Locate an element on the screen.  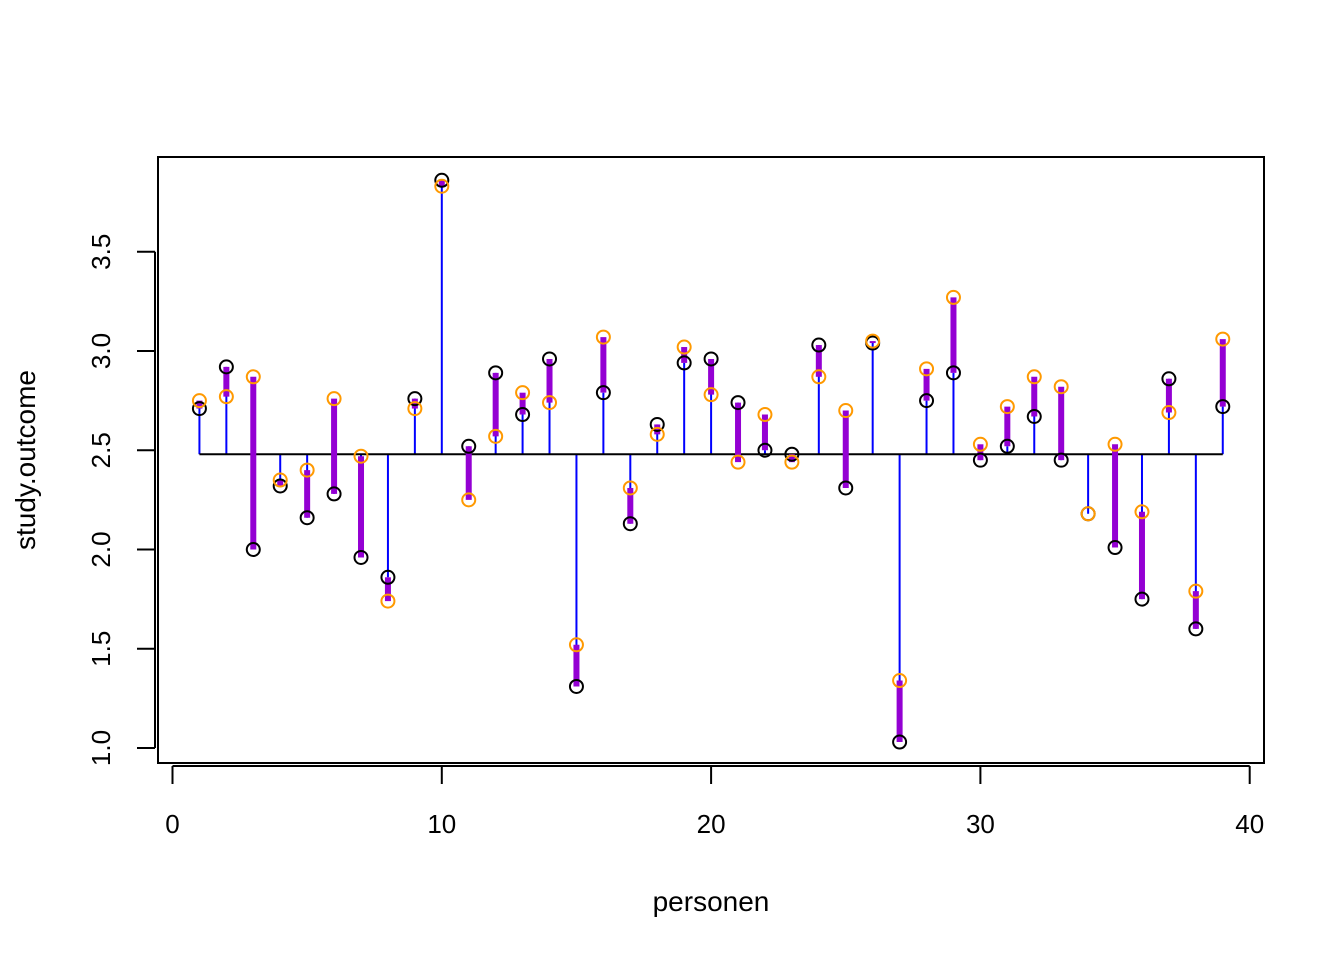
x-axis-title: personen is located at coordinates (711, 901).